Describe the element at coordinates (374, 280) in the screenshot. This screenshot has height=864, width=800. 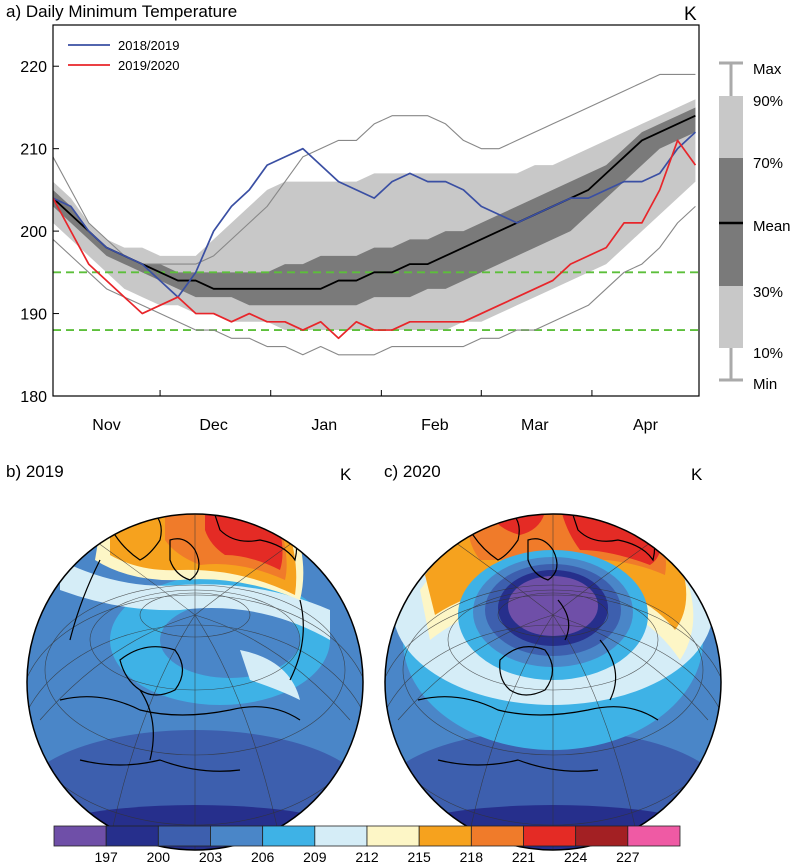
I see `series-line-min` at that location.